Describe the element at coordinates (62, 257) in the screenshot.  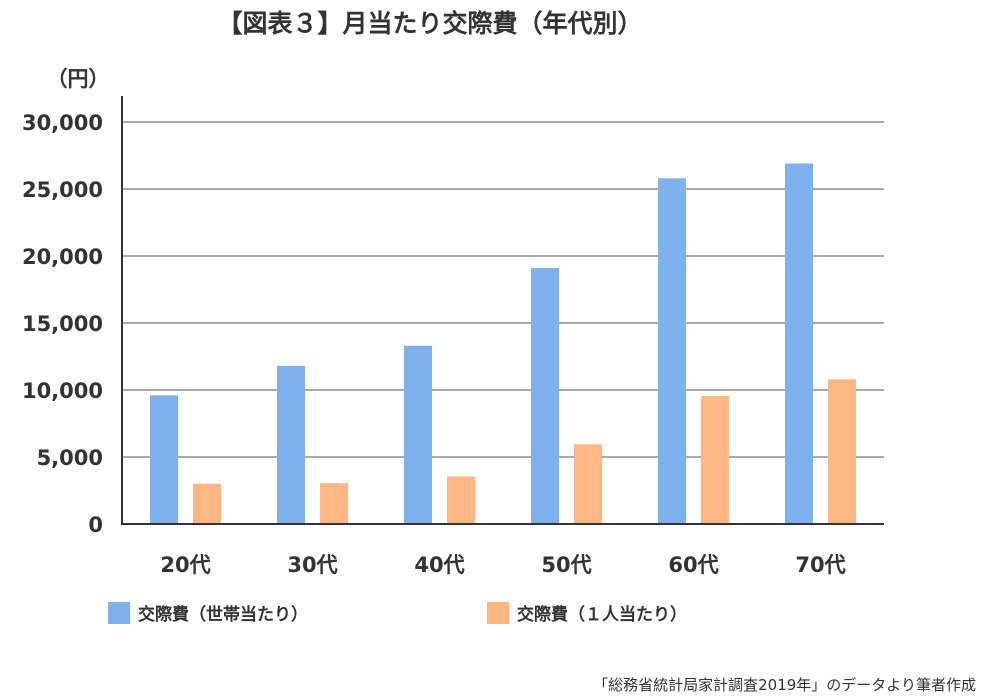
I see `y-tick-label: 20,000` at that location.